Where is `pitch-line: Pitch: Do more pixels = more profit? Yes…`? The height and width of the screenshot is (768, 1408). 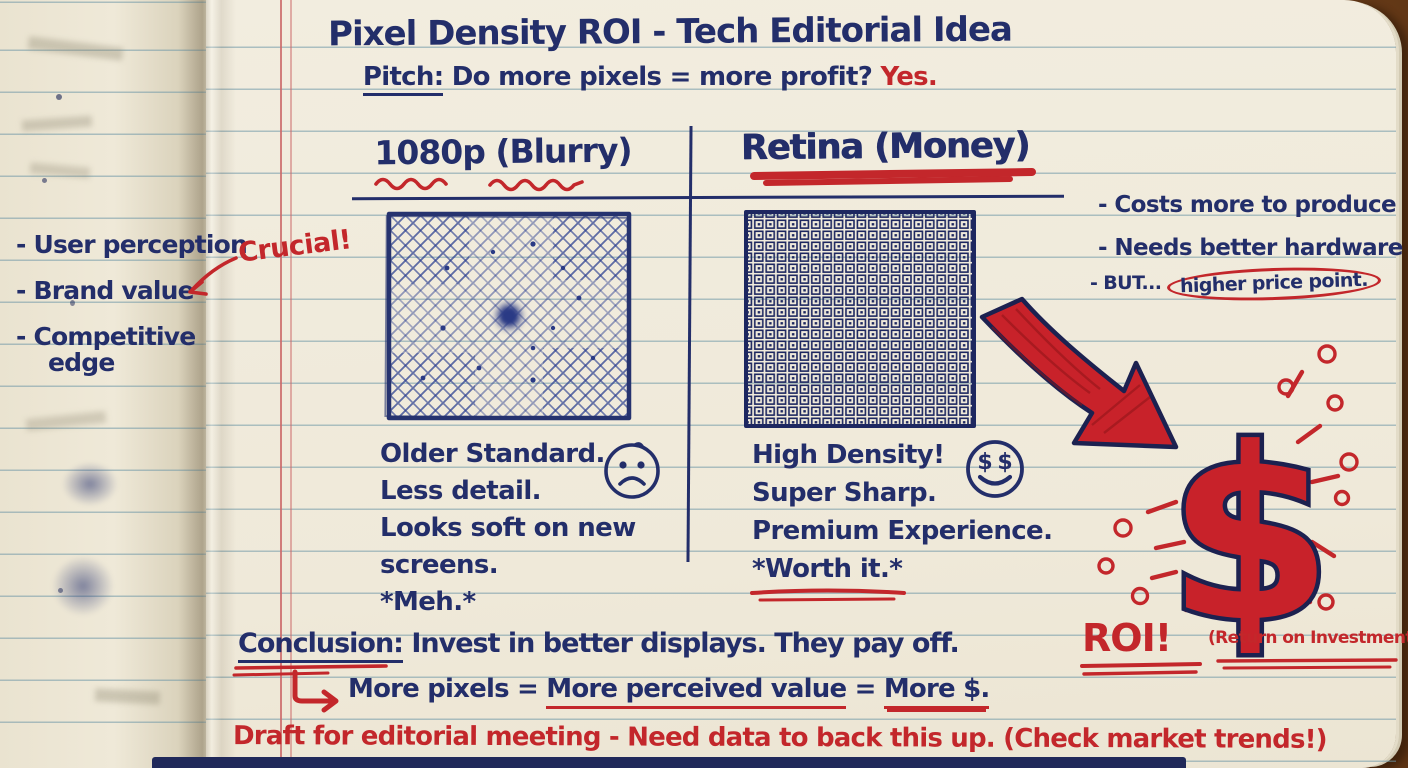
pitch-line: Pitch: Do more pixels = more profit? Yes… is located at coordinates (650, 79).